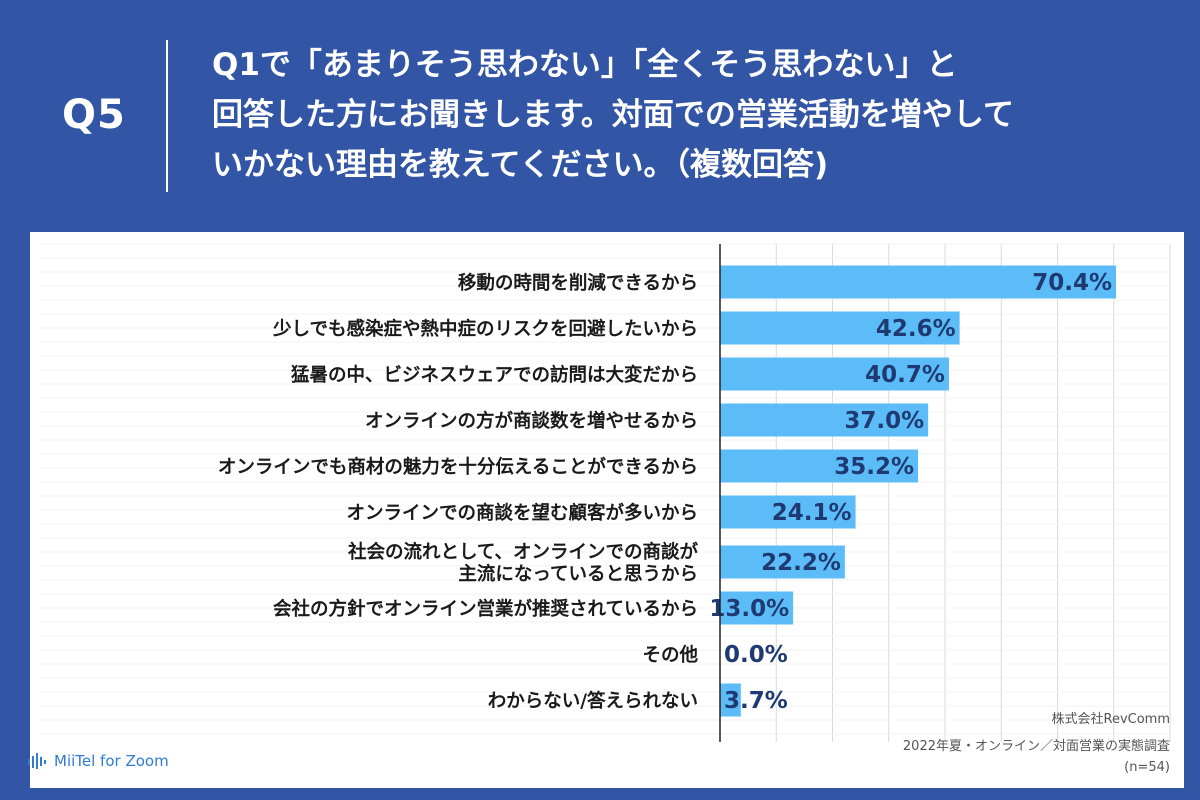 This screenshot has height=800, width=1200. I want to click on question-line-2: 回答した方にお聞きします。対面での営業活動を増やして, so click(613, 115).